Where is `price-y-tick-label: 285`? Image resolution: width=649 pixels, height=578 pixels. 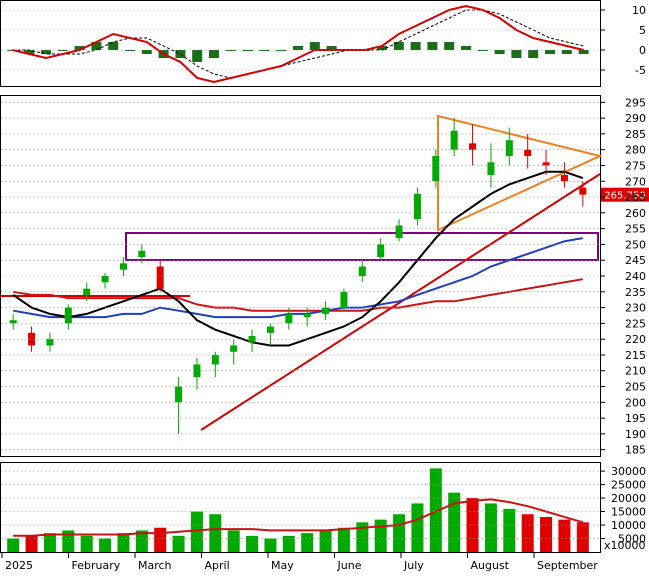
price-y-tick-label: 285 is located at coordinates (635, 134).